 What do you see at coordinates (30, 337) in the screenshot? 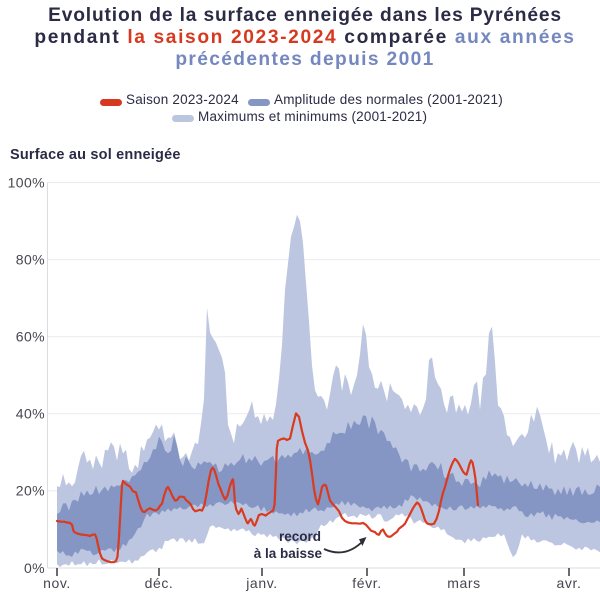
I see `svg-text: 60%` at bounding box center [30, 337].